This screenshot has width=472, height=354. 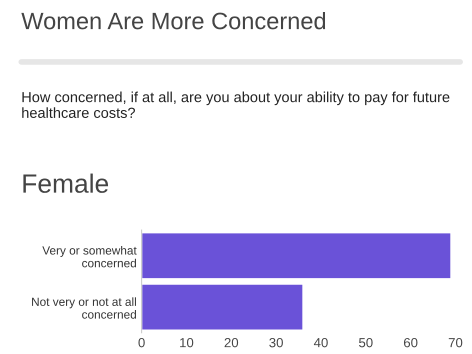 I want to click on chart-title: Women Are More Concerned, so click(x=173, y=21).